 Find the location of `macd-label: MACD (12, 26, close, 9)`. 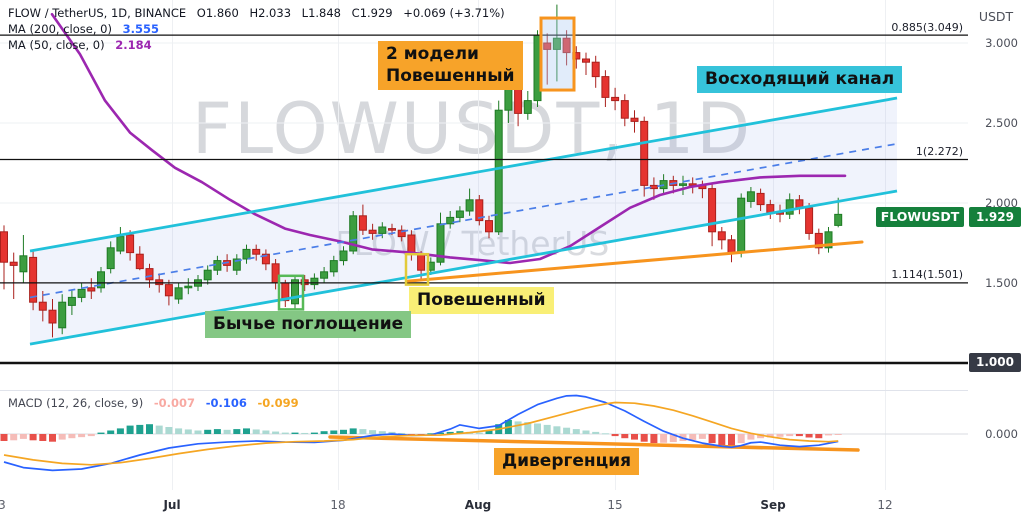

macd-label: MACD (12, 26, close, 9) is located at coordinates (76, 403).